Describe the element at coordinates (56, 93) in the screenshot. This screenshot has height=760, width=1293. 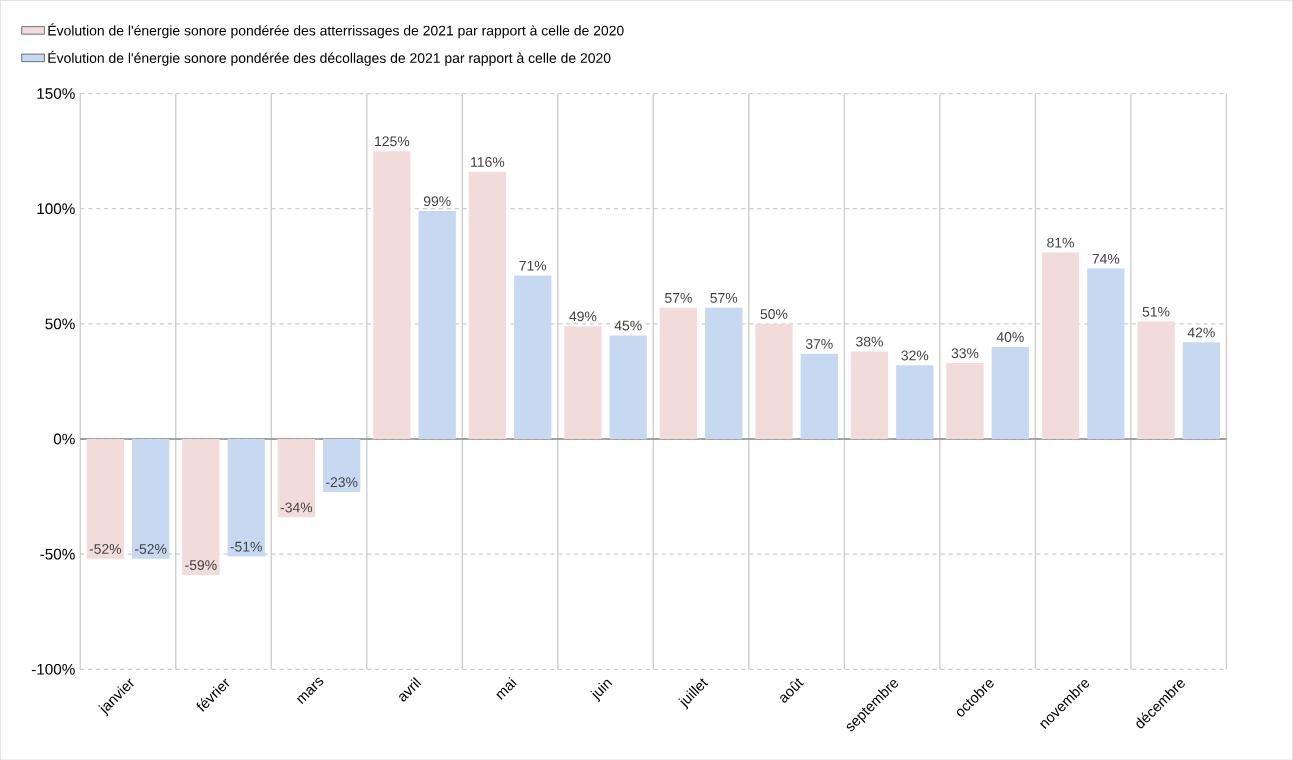
I see `y-tick-label: 150%` at that location.